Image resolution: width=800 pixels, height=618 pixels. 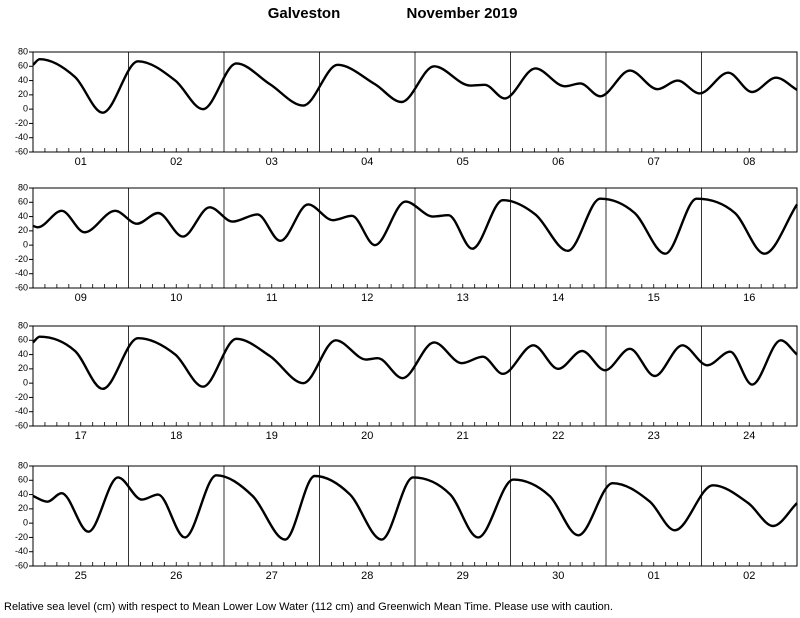 I want to click on day-label: 09, so click(x=81, y=298).